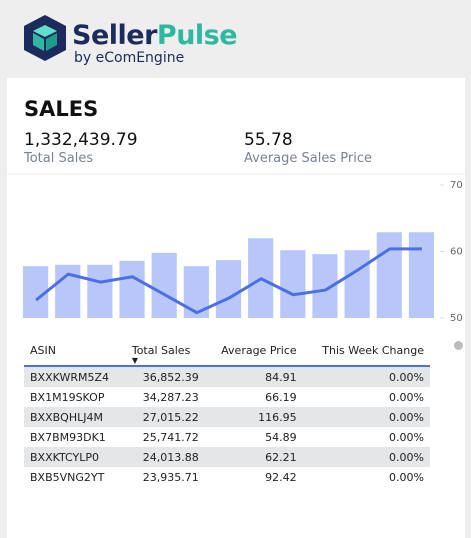  Describe the element at coordinates (165, 353) in the screenshot. I see `column-header: Total Sales ▼` at that location.